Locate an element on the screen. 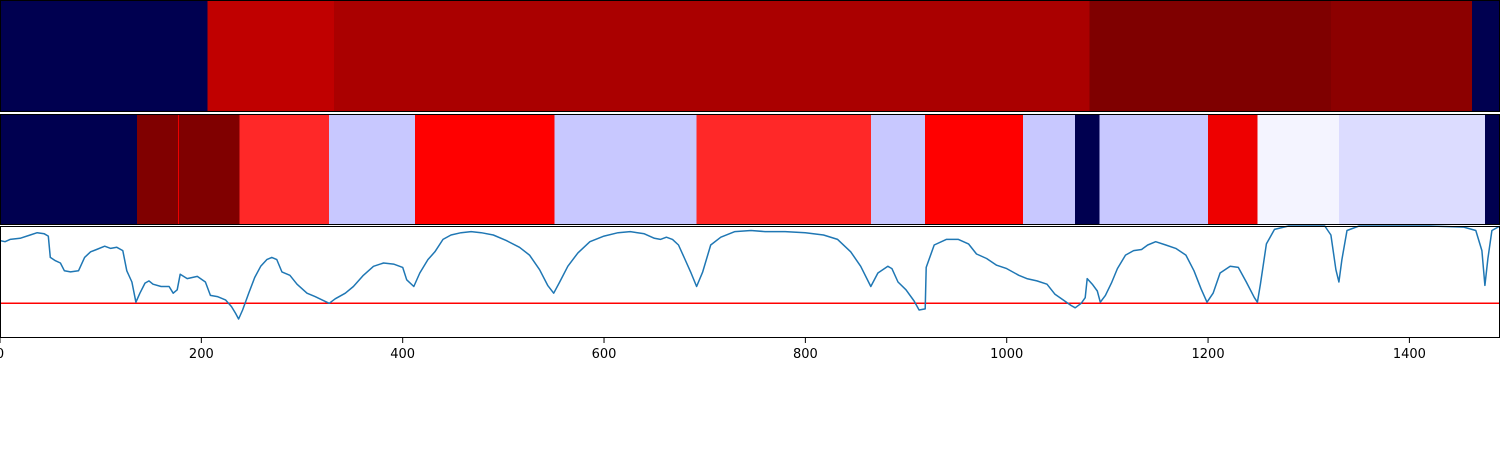 The width and height of the screenshot is (1500, 450). x-tick-label: 1200 is located at coordinates (1208, 354).